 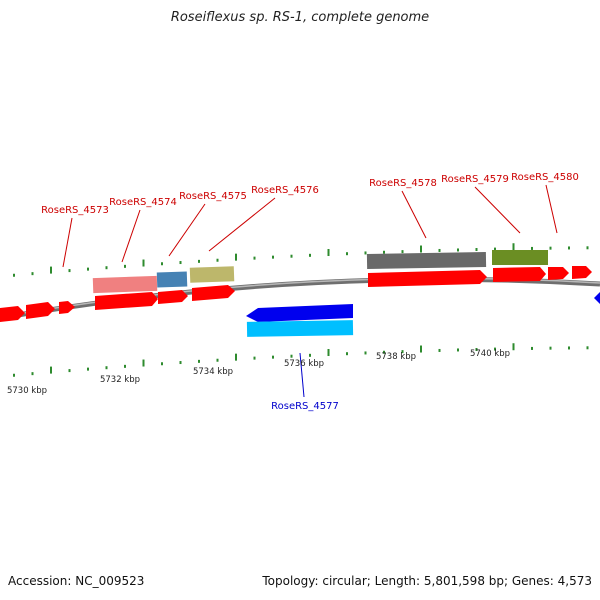 I want to click on gene-label: RoseRS_4577, so click(x=305, y=406).